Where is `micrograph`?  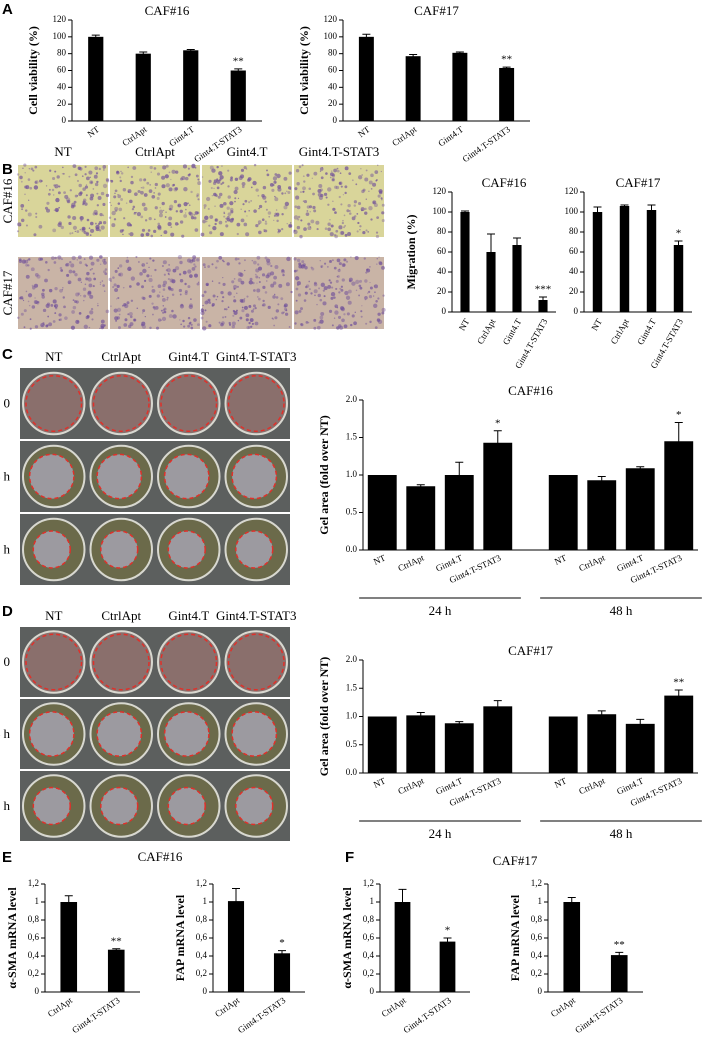
micrograph is located at coordinates (155, 200).